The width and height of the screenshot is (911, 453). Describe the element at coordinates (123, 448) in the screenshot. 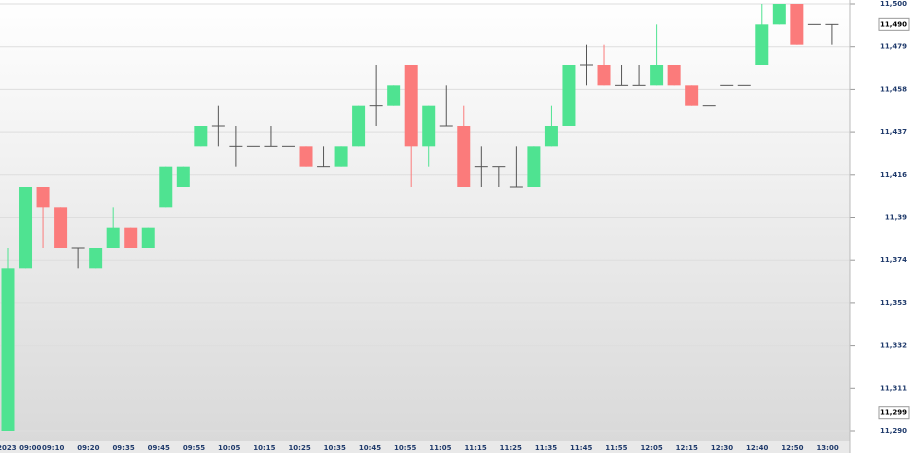

I see `x-tick-label: 09:35` at that location.